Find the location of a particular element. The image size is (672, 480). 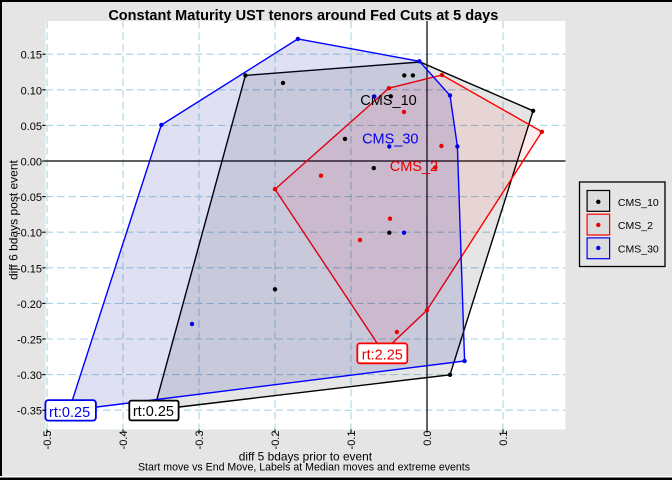

svg-text: 0.1 is located at coordinates (504, 438).